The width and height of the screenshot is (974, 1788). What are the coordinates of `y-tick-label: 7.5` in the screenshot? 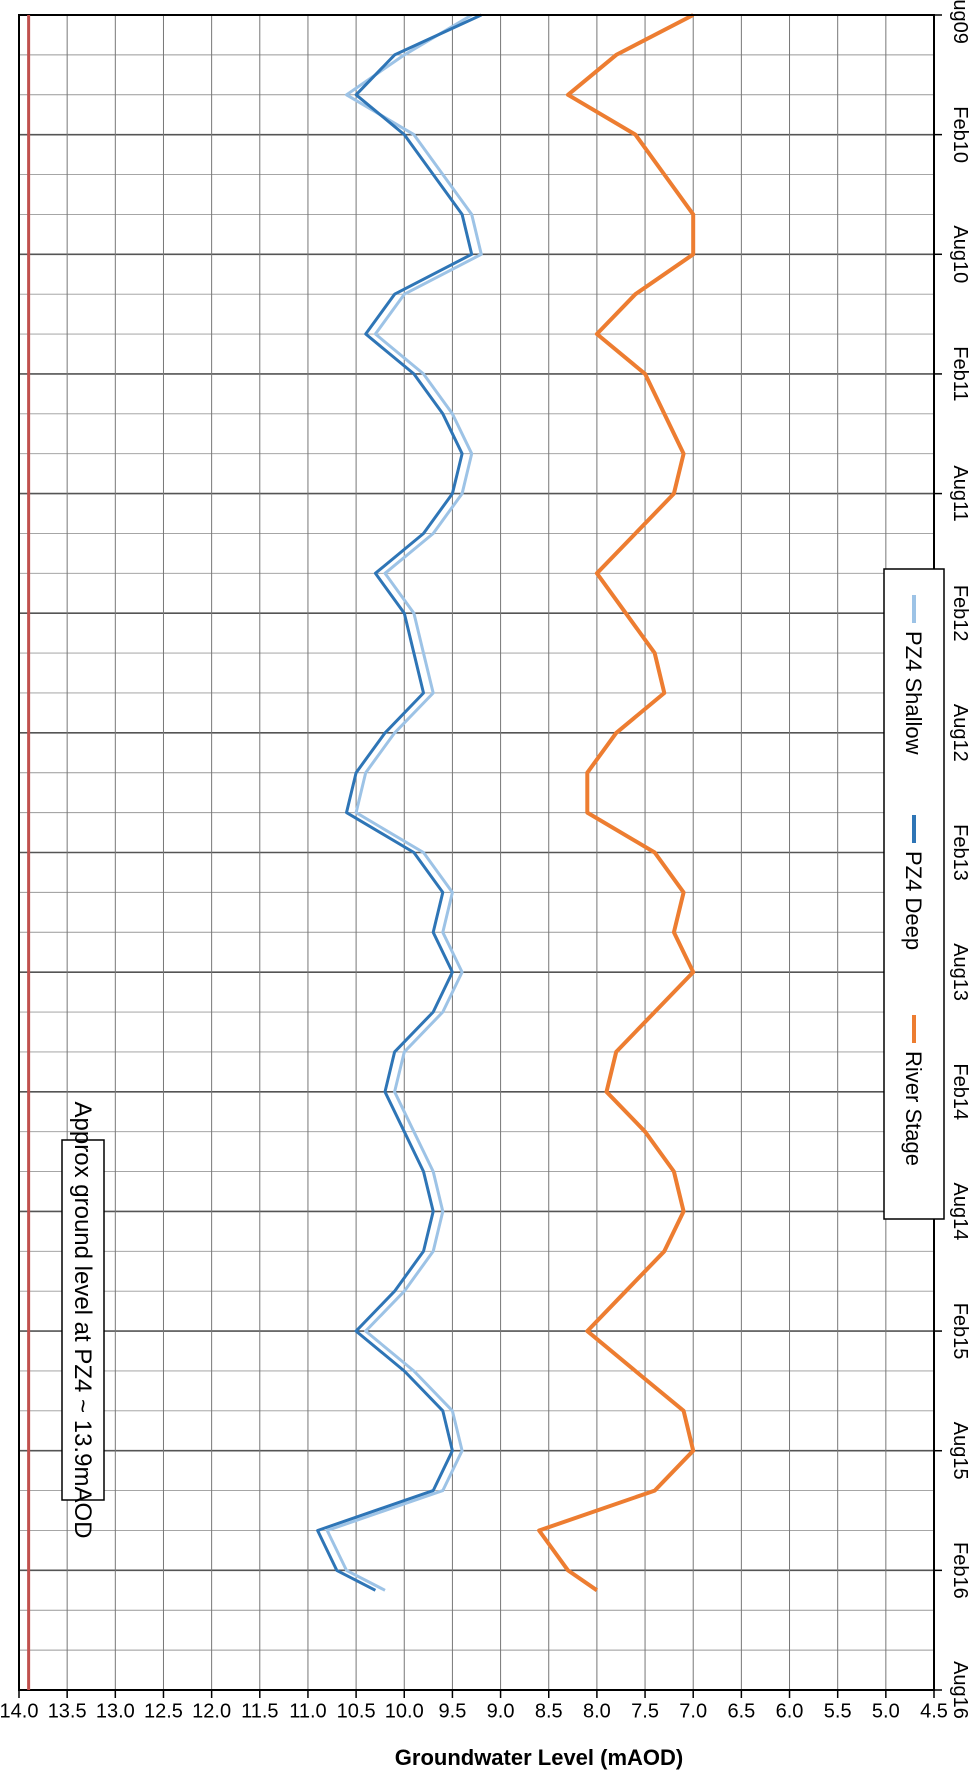 It's located at (645, 1712).